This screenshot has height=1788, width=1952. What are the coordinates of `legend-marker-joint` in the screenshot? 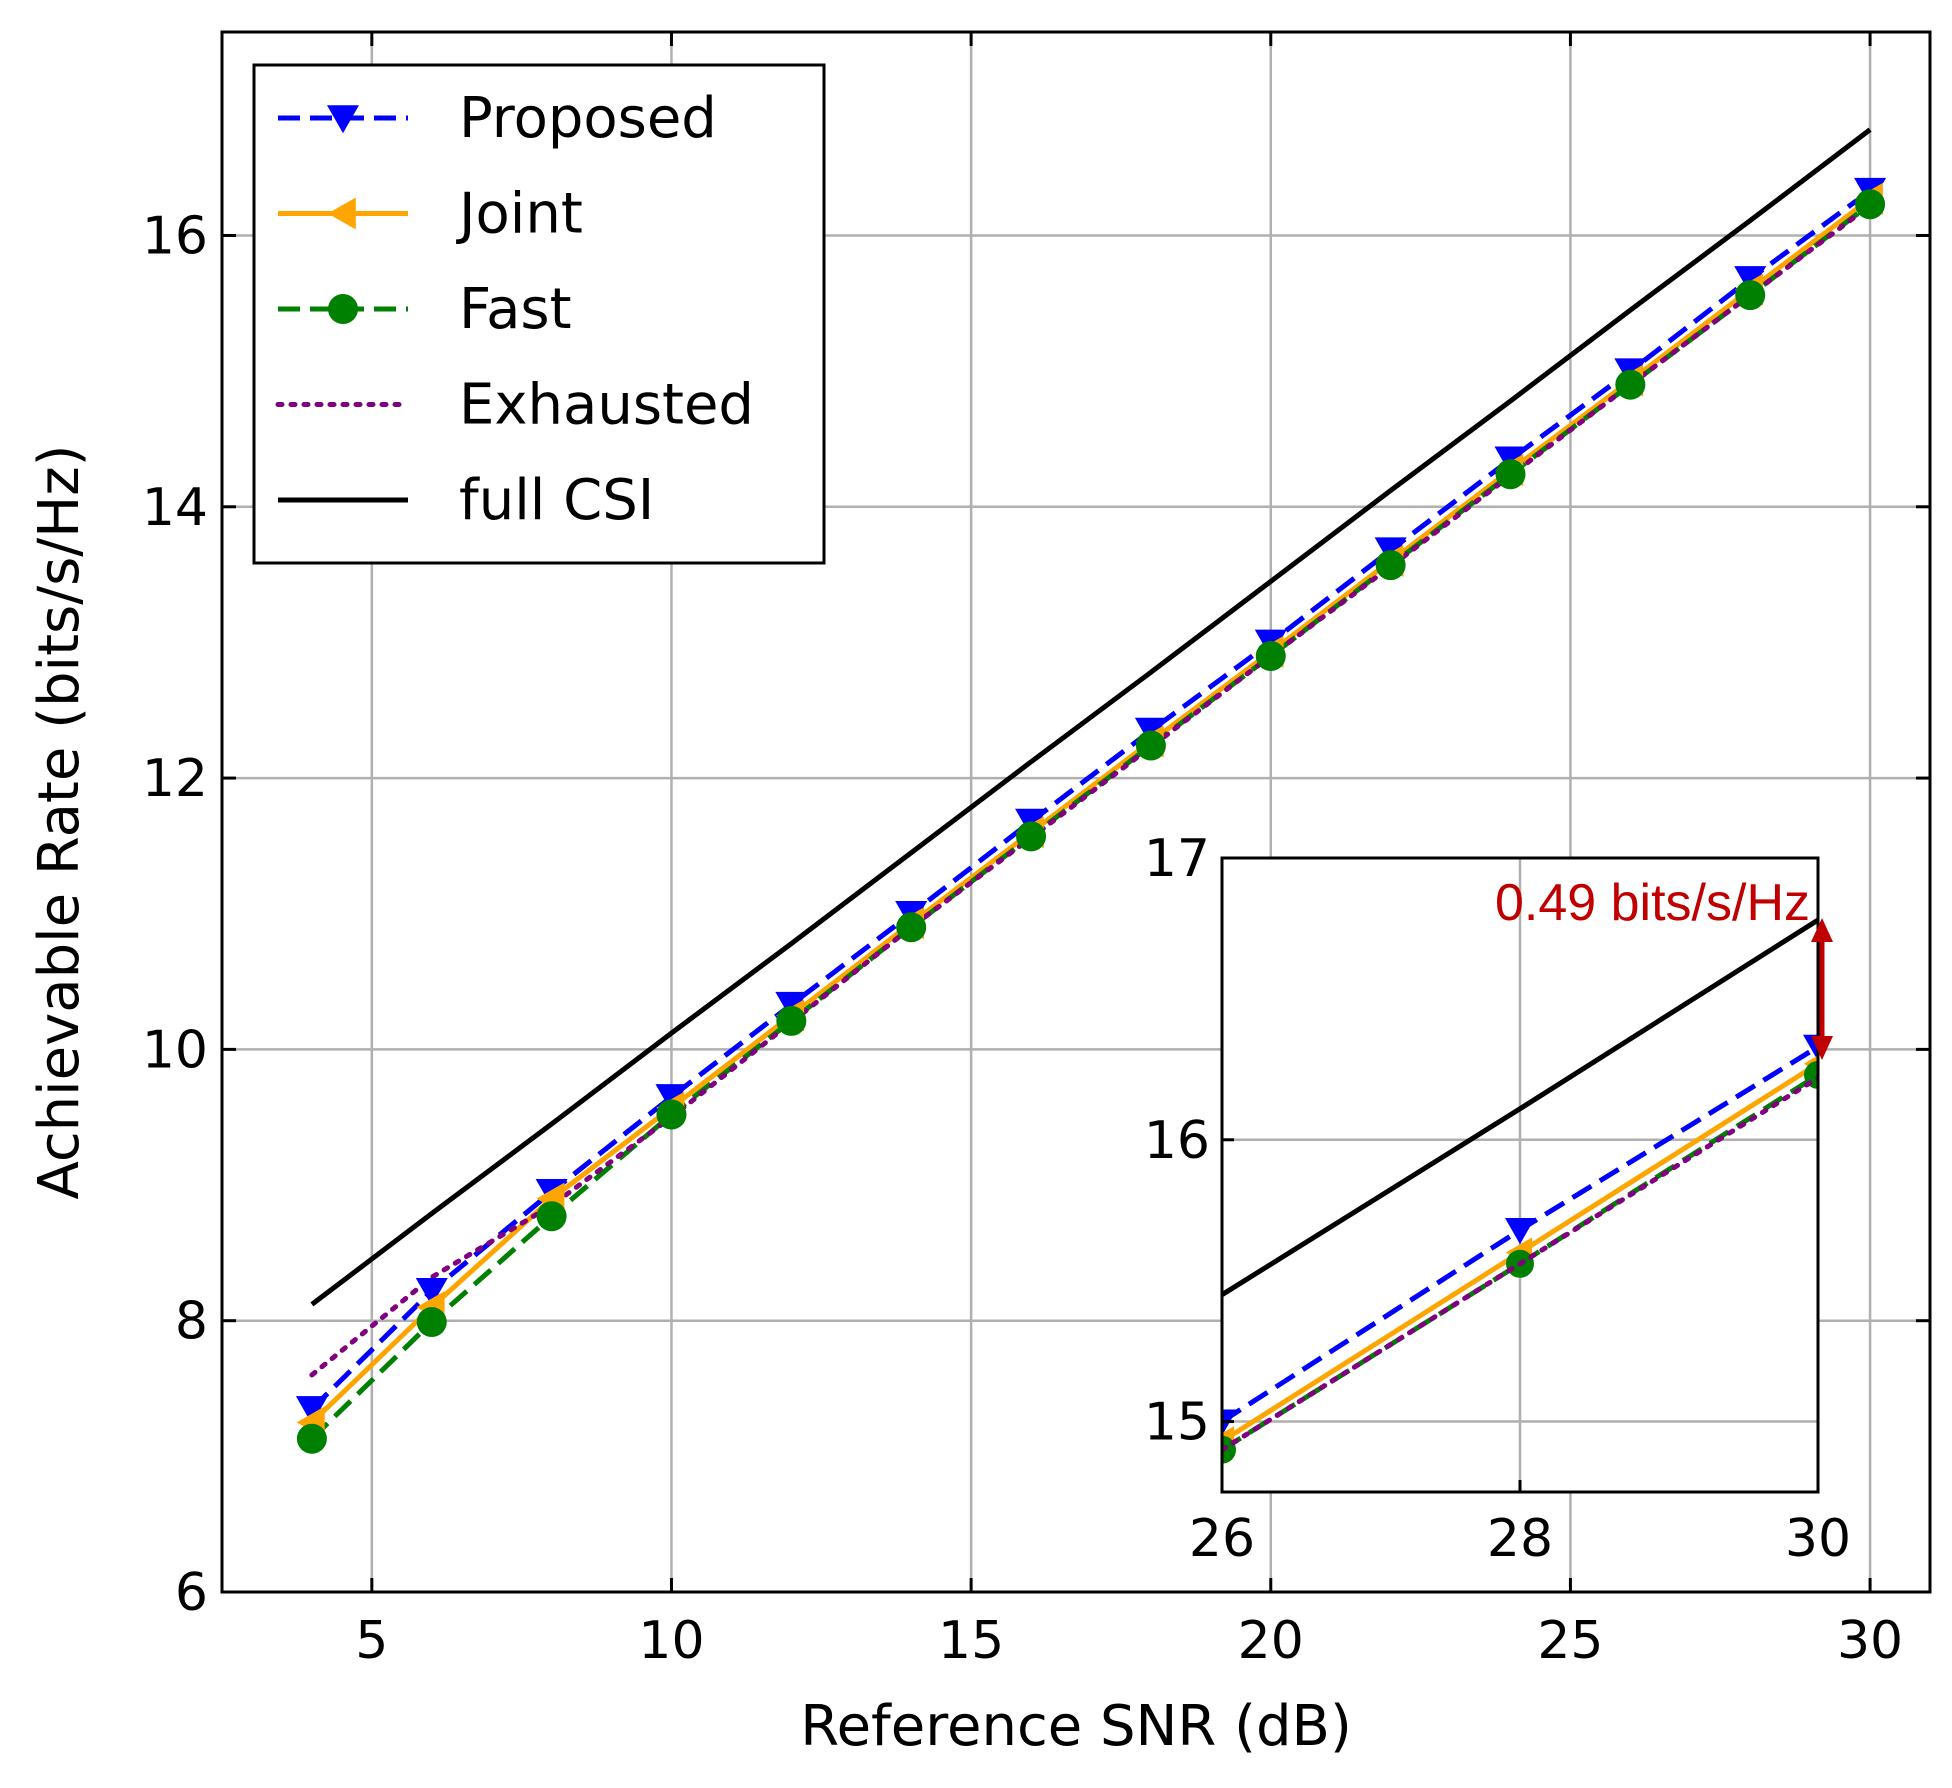 It's located at (341, 213).